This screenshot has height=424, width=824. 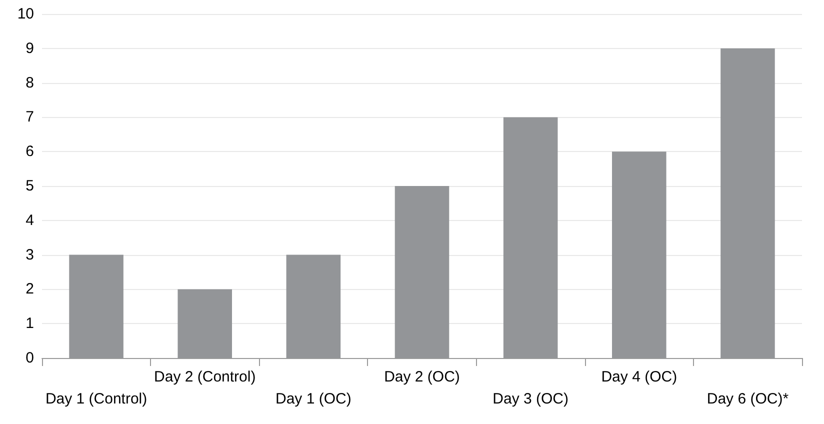 I want to click on y-tick-label: 8, so click(x=30, y=83).